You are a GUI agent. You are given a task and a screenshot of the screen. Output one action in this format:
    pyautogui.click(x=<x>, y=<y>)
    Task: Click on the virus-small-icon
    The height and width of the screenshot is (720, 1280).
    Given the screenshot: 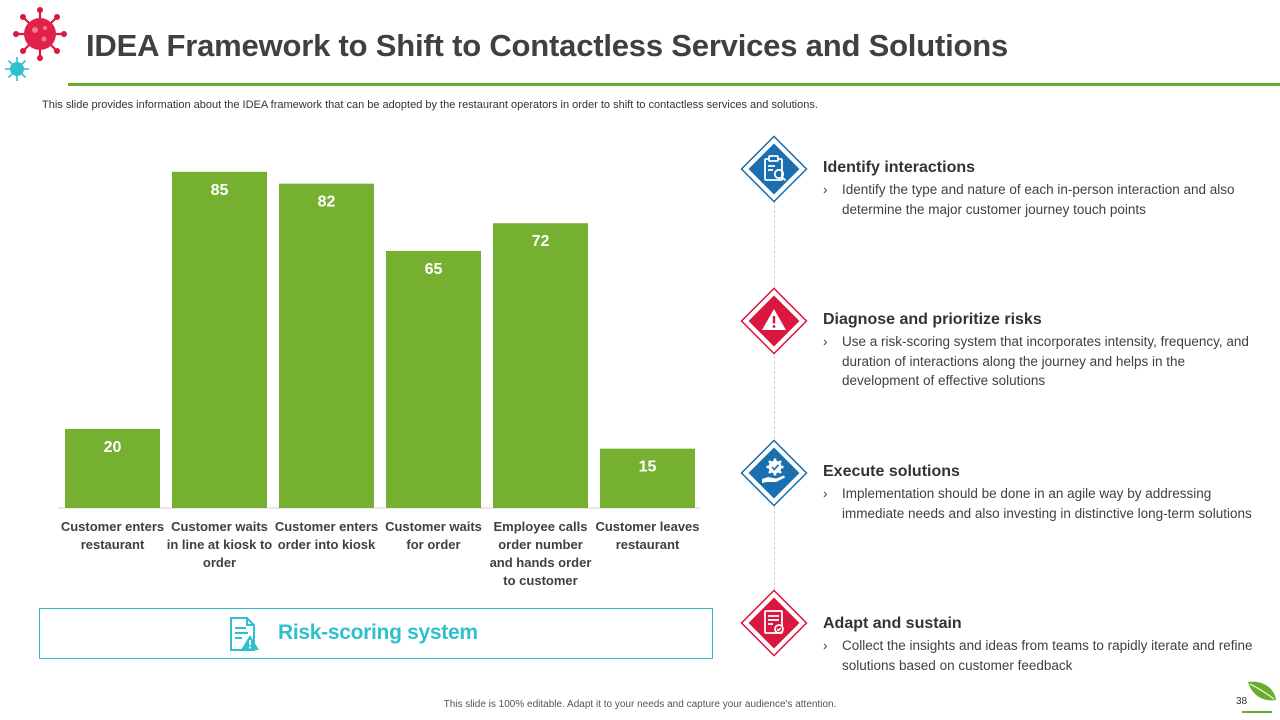 What is the action you would take?
    pyautogui.click(x=17, y=69)
    